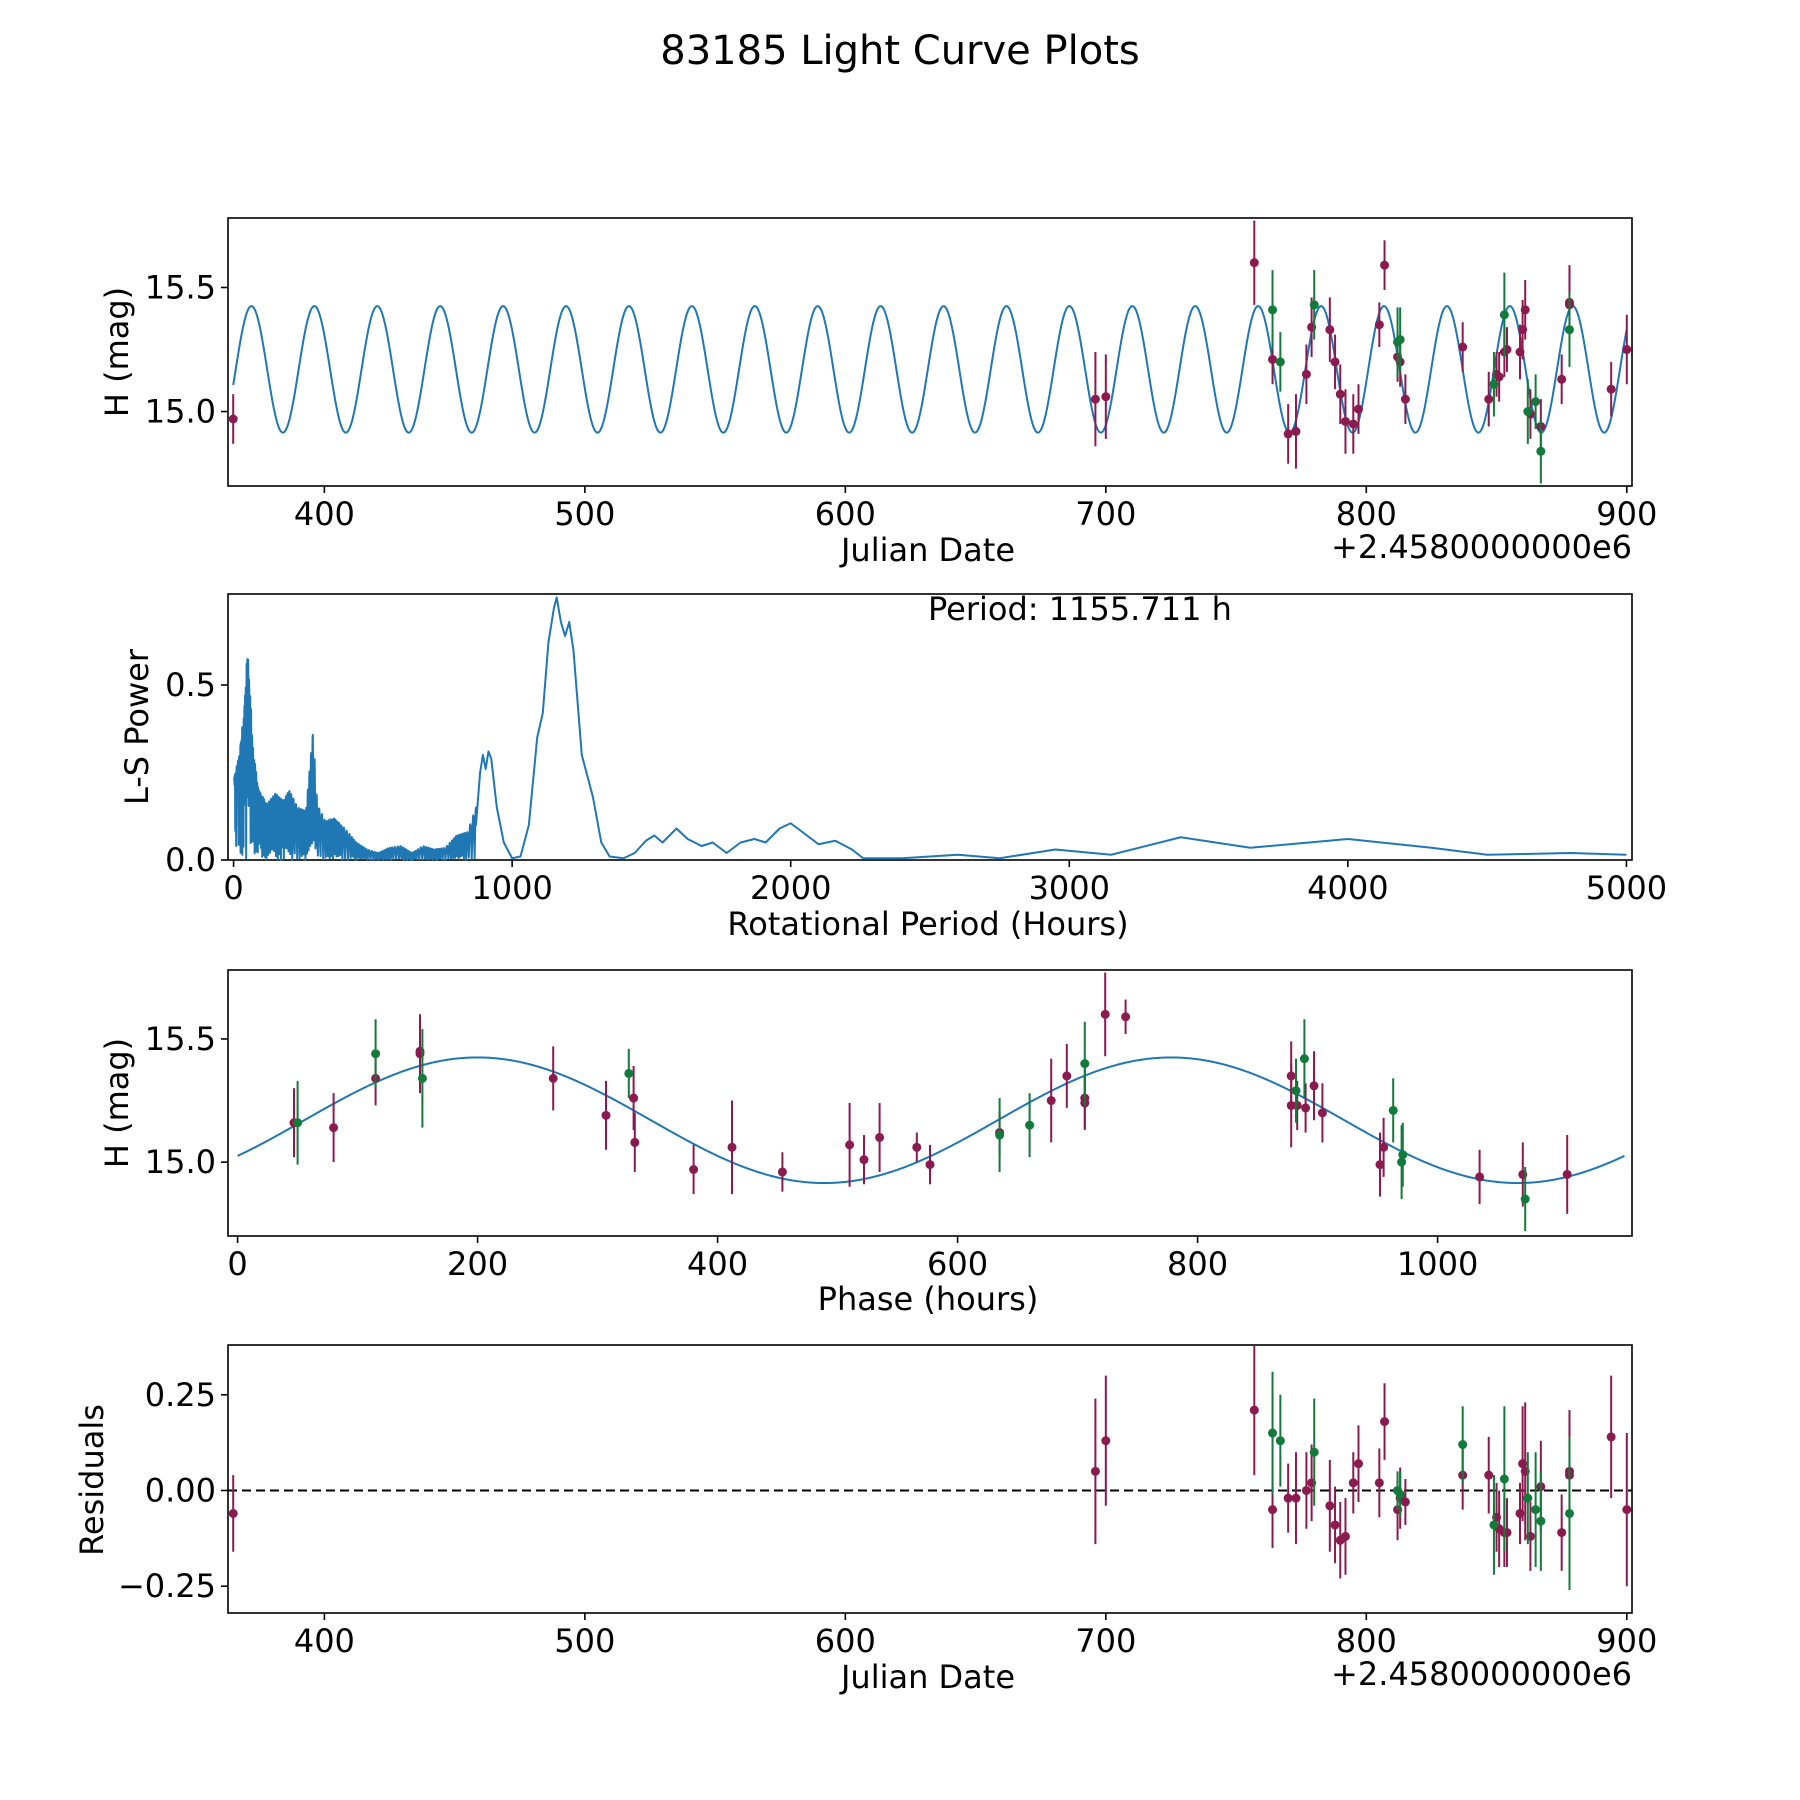  I want to click on light-curve-points, so click(930, 352).